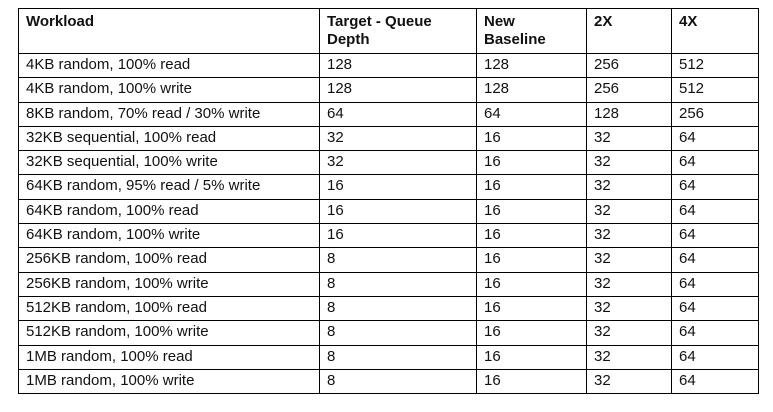  I want to click on table-row: 1MB random, 100% write 8 16 32 64, so click(388, 381).